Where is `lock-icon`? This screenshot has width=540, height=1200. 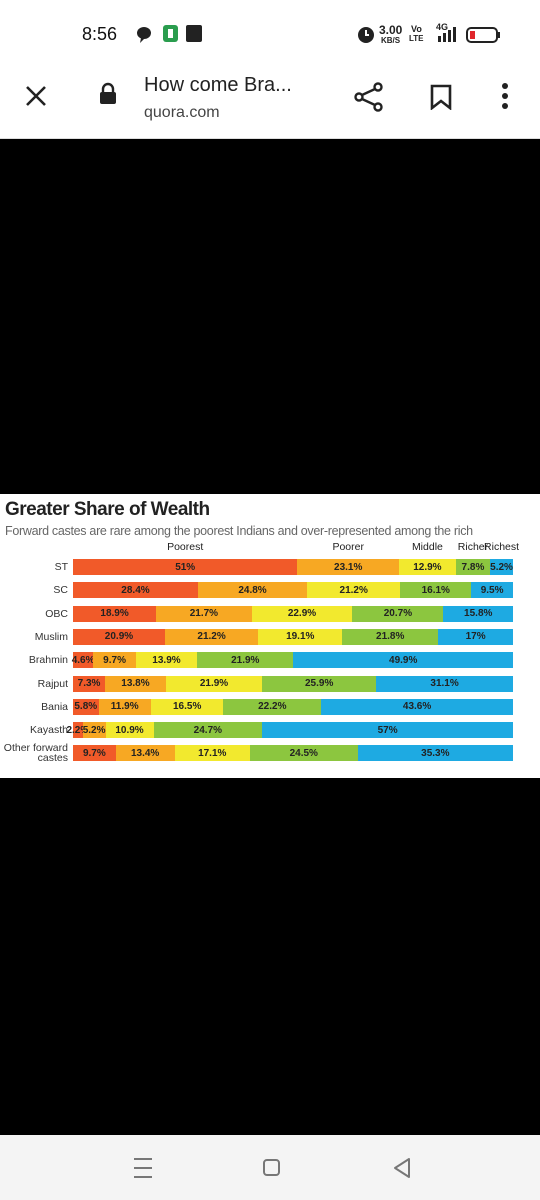 lock-icon is located at coordinates (108, 93).